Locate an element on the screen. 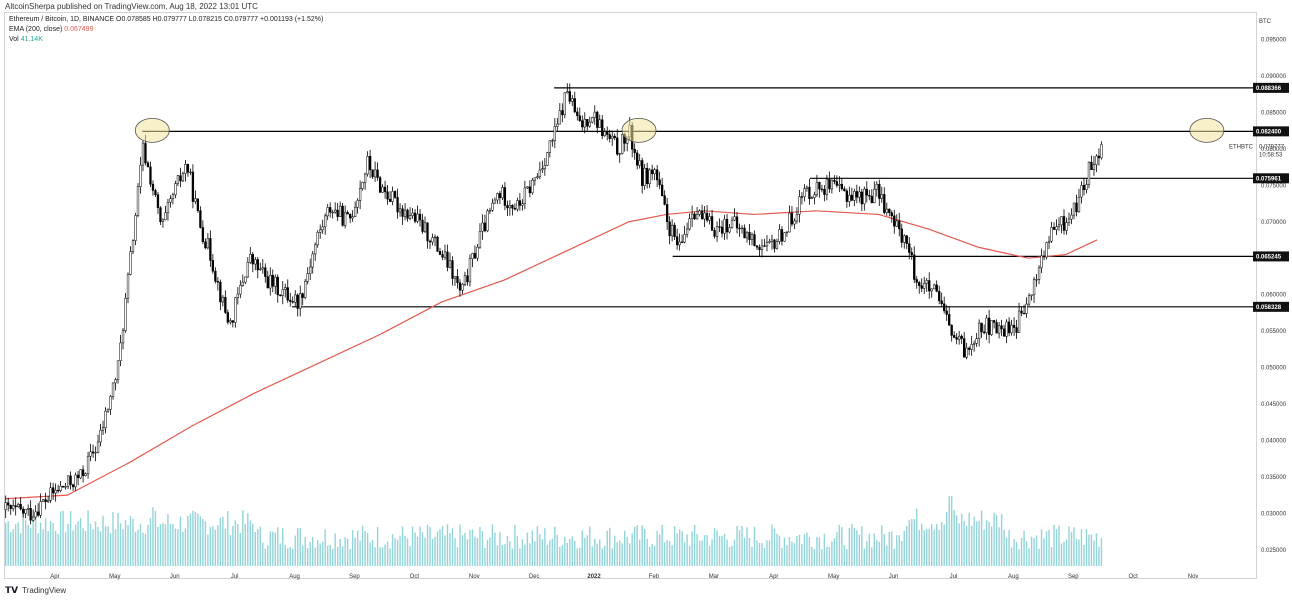 Image resolution: width=1292 pixels, height=600 pixels. x-axis-label: Feb is located at coordinates (654, 577).